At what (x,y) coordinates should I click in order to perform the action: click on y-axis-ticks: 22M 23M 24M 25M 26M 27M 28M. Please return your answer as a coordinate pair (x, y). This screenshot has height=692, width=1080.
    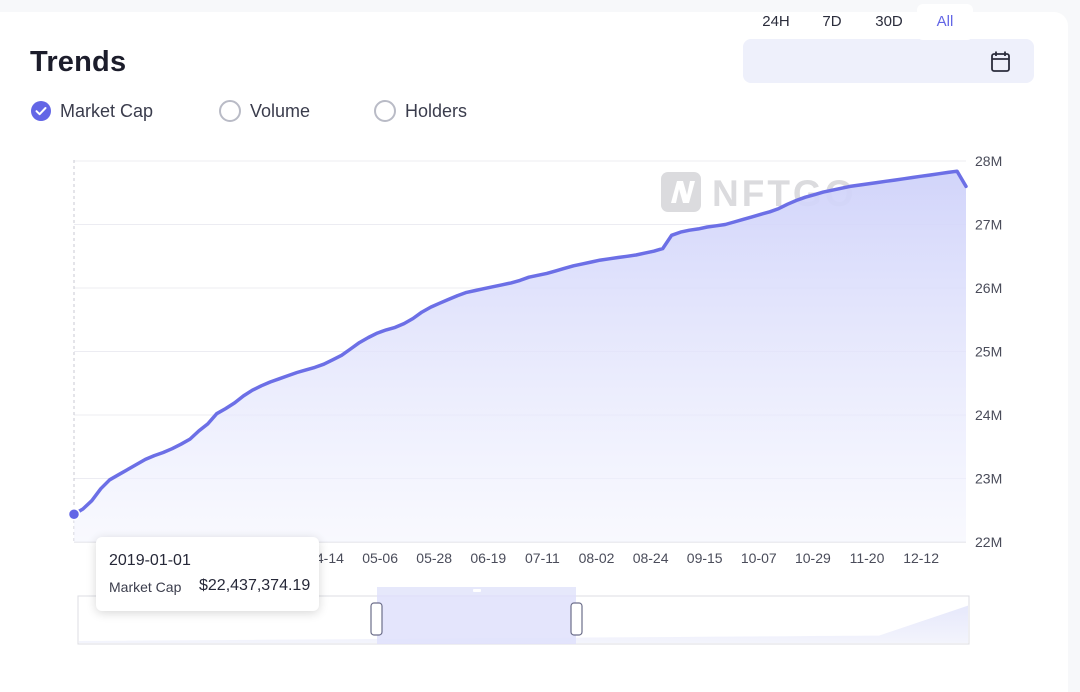
    Looking at the image, I should click on (988, 351).